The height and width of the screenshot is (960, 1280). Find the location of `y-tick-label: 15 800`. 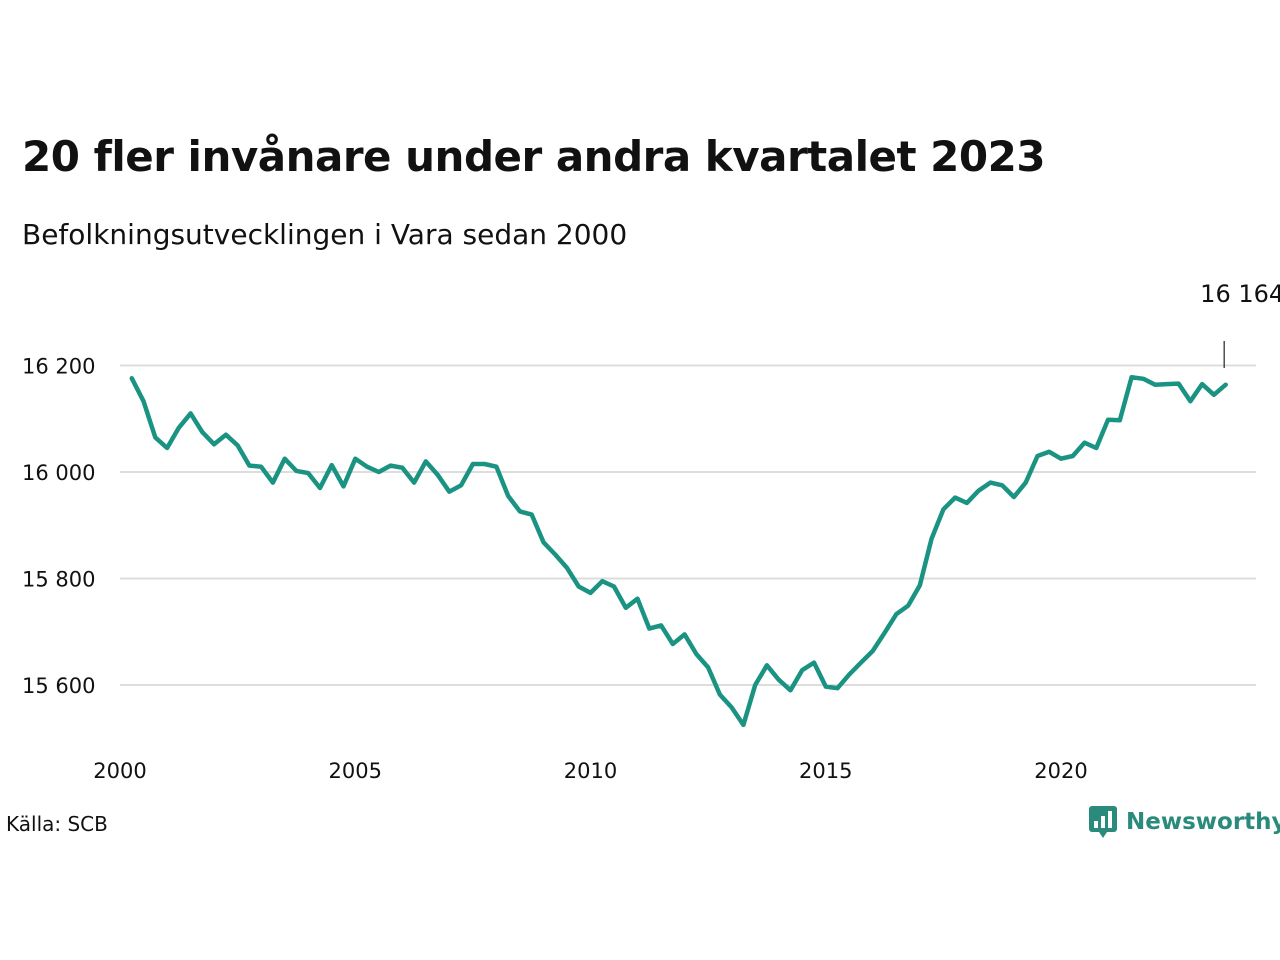

y-tick-label: 15 800 is located at coordinates (58, 580).